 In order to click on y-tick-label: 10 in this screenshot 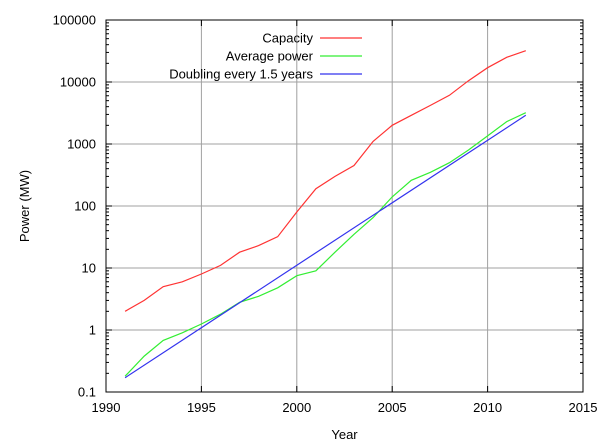, I will do `click(89, 268)`.